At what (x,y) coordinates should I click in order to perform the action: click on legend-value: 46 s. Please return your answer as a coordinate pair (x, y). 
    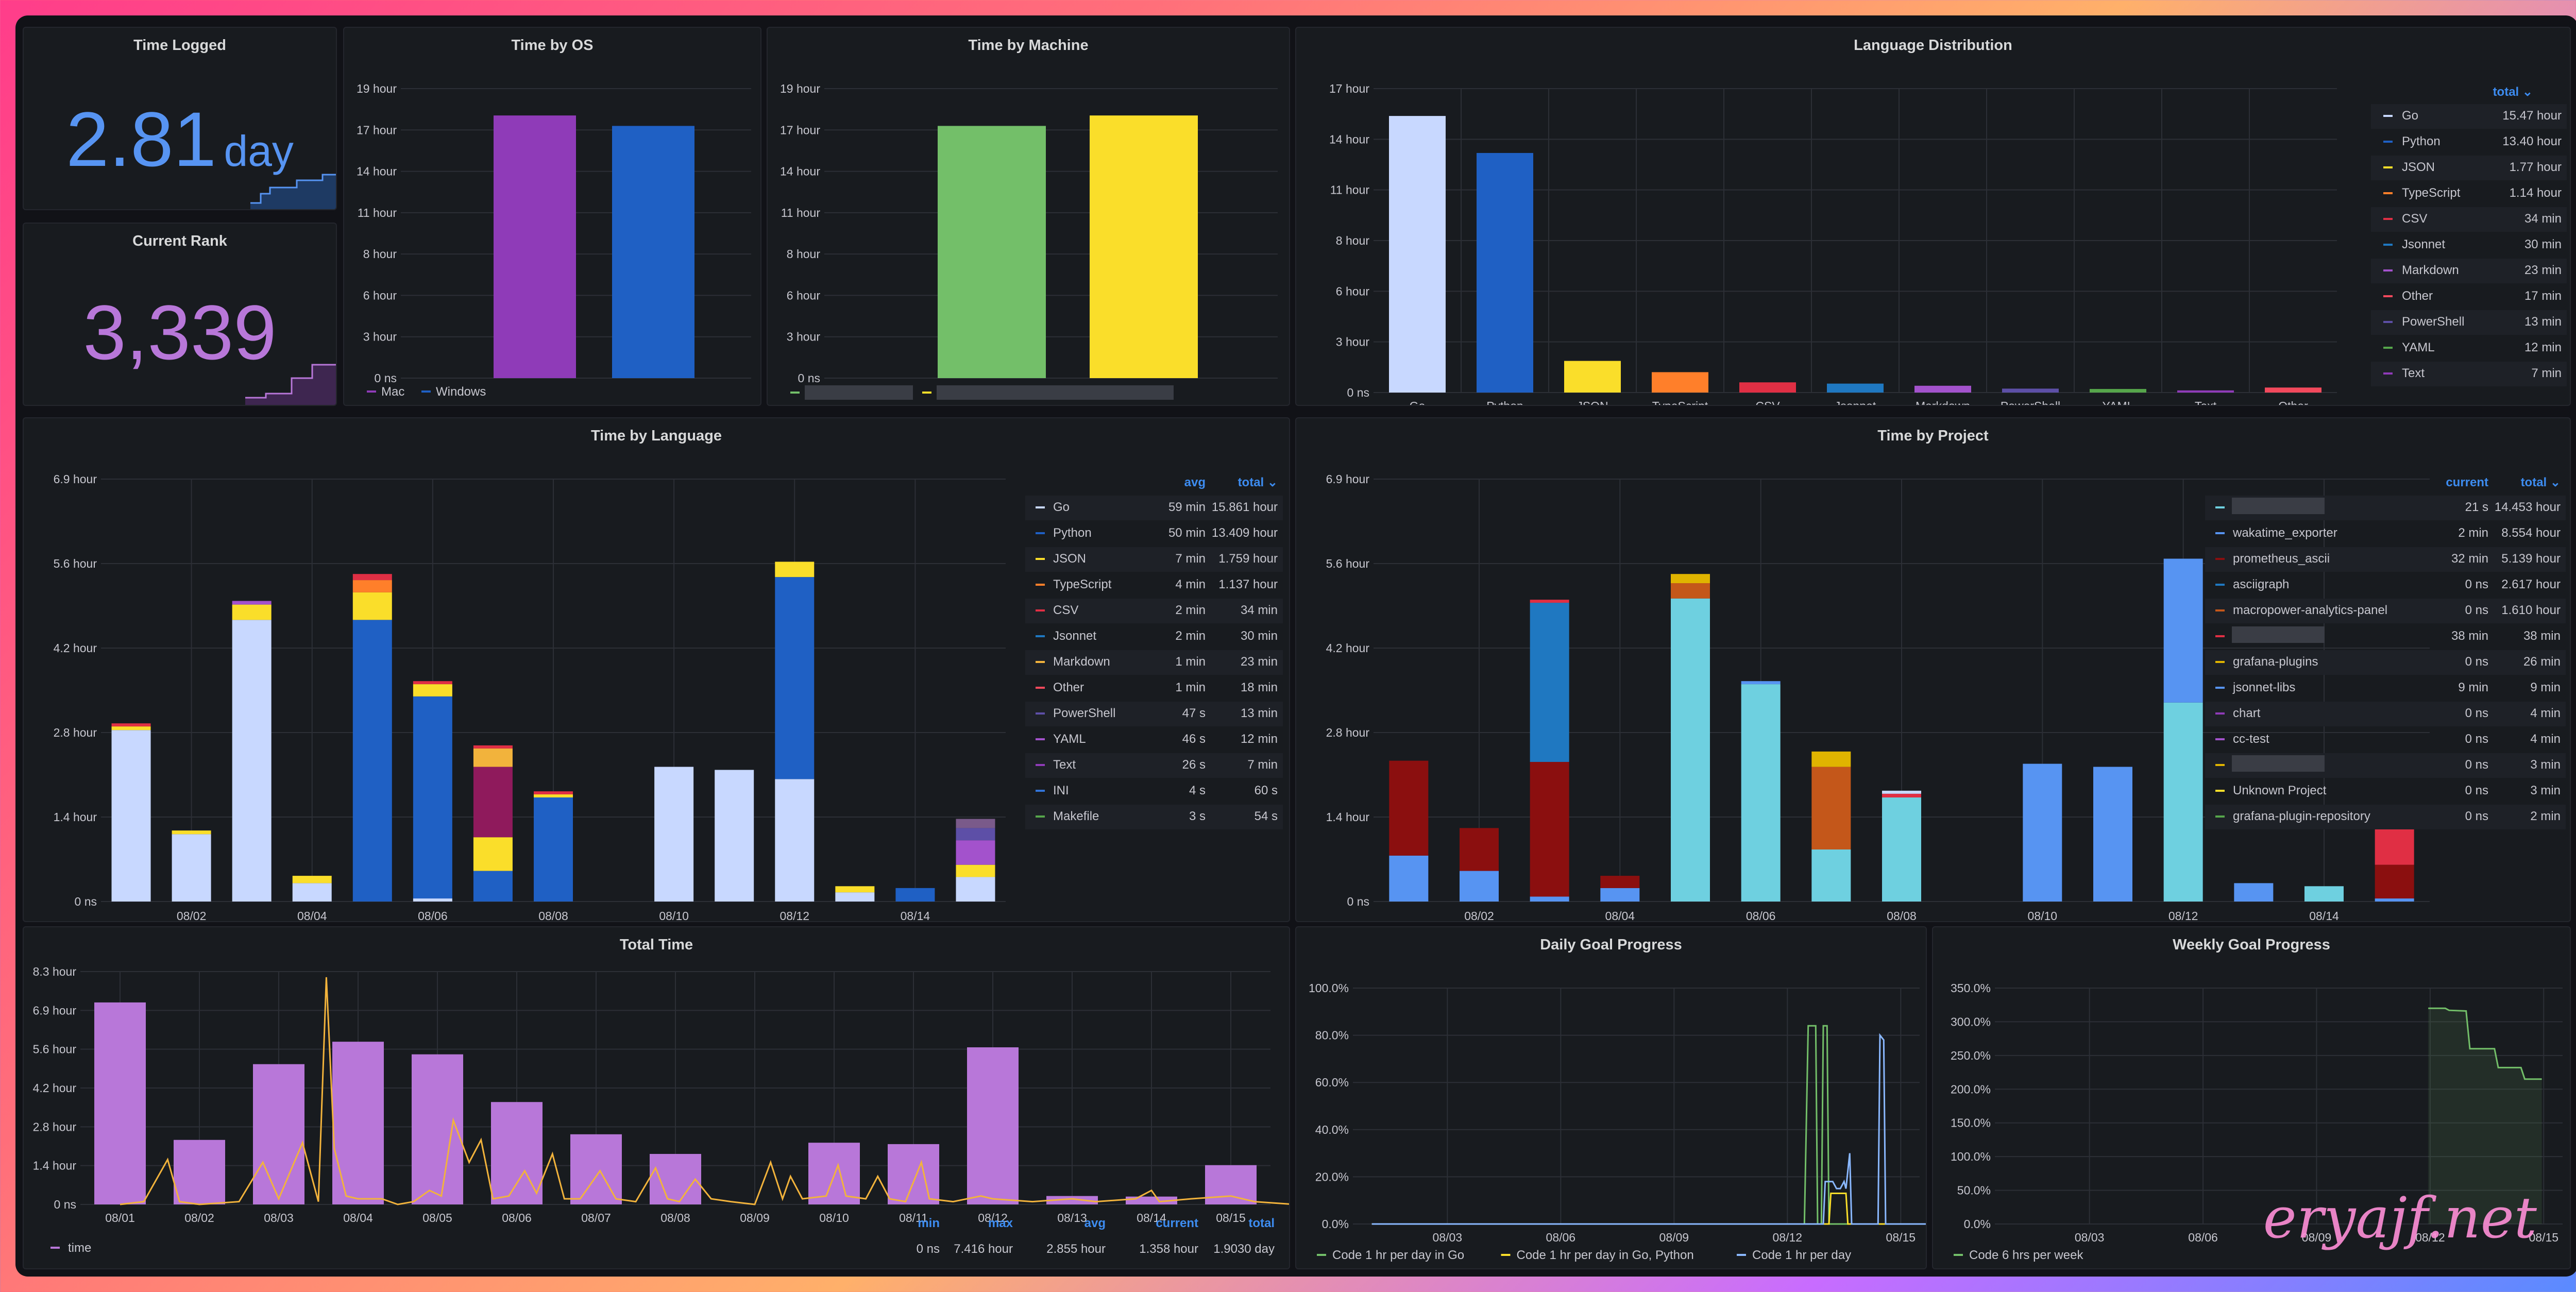
    Looking at the image, I should click on (1194, 739).